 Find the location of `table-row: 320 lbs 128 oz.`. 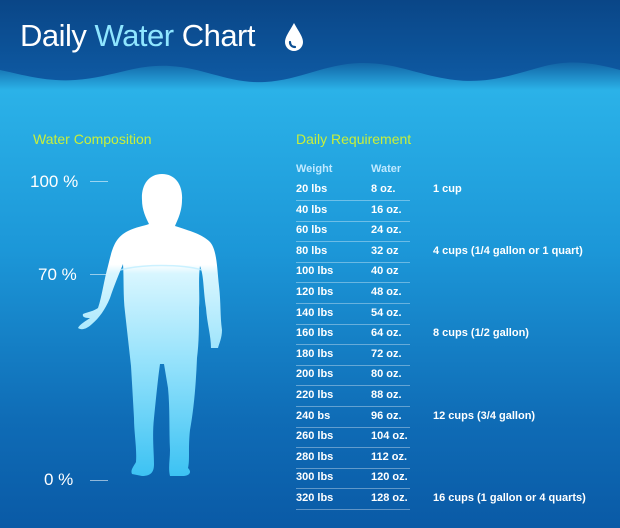

table-row: 320 lbs 128 oz. is located at coordinates (353, 499).